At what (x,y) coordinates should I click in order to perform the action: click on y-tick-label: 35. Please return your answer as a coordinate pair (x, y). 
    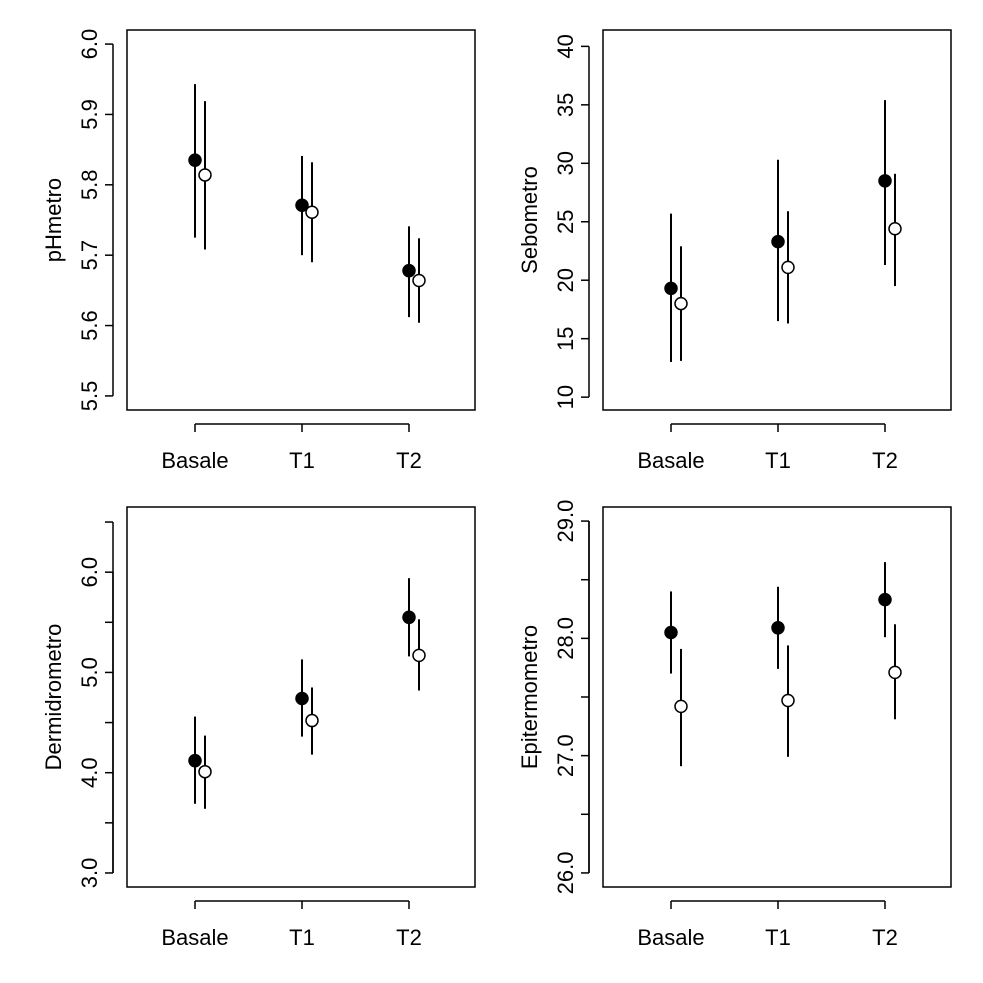
    Looking at the image, I should click on (565, 105).